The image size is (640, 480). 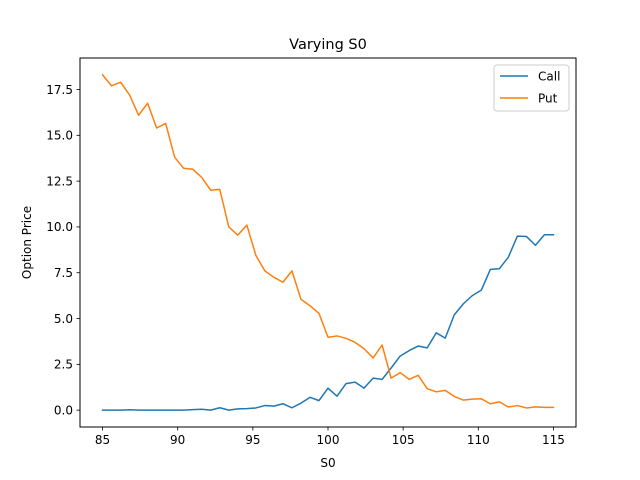 What do you see at coordinates (177, 440) in the screenshot?
I see `x-tick-label: 90` at bounding box center [177, 440].